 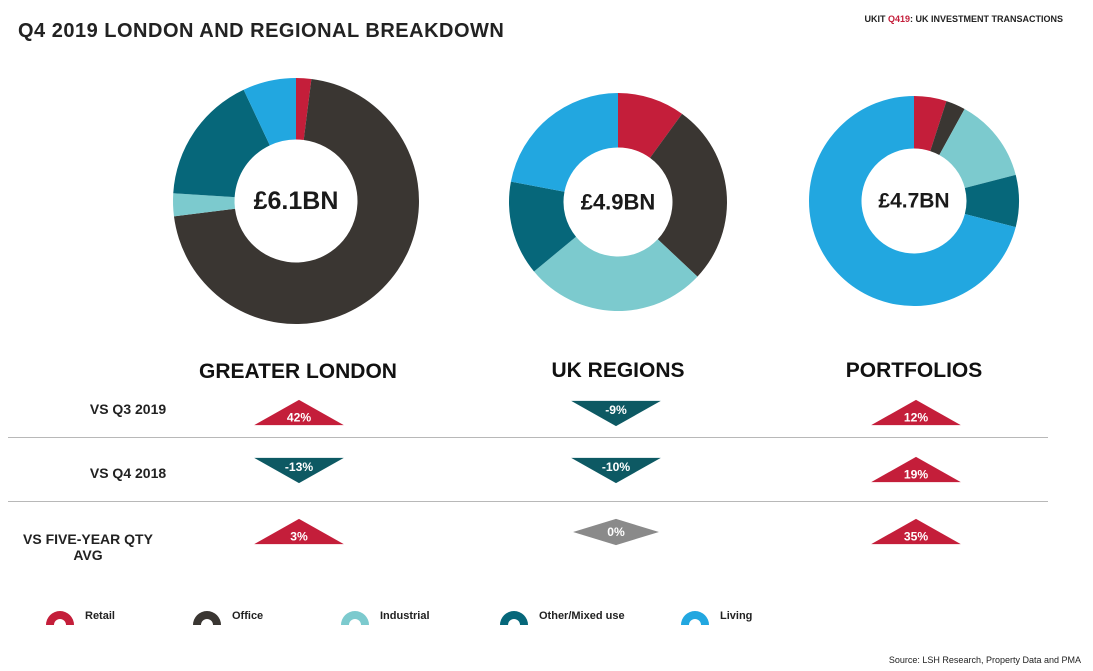 I want to click on legend-item-other: Other/Mixed use, so click(x=562, y=616).